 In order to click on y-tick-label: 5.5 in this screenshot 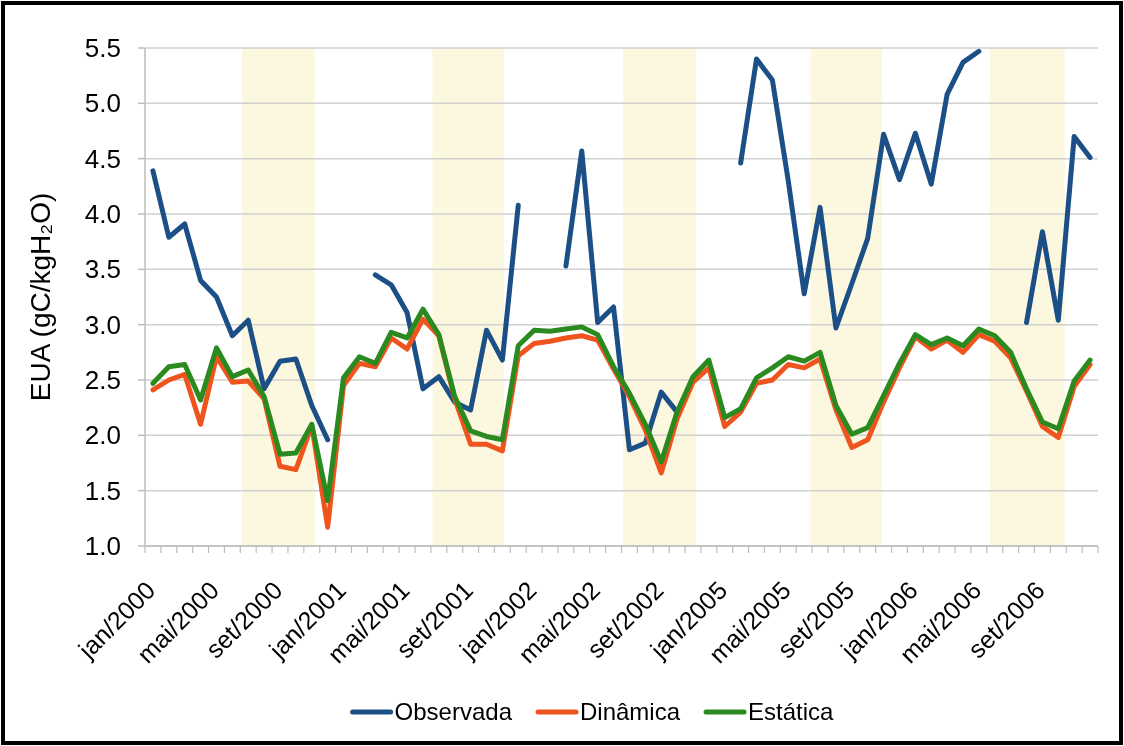, I will do `click(102, 48)`.